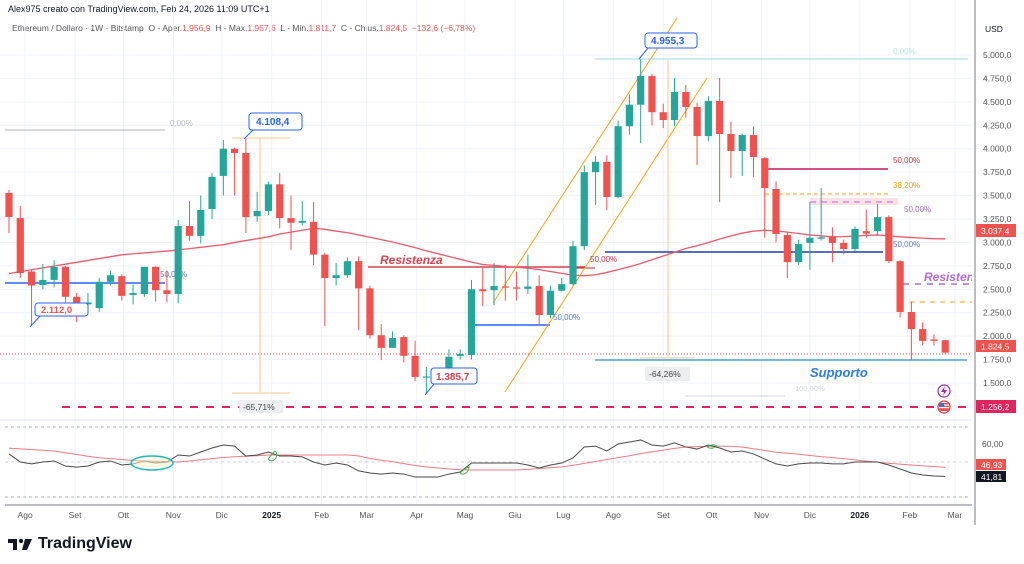  What do you see at coordinates (78, 28) in the screenshot?
I see `symbol-name: Ethereum / Dollaro · 1W · Bitstamp` at bounding box center [78, 28].